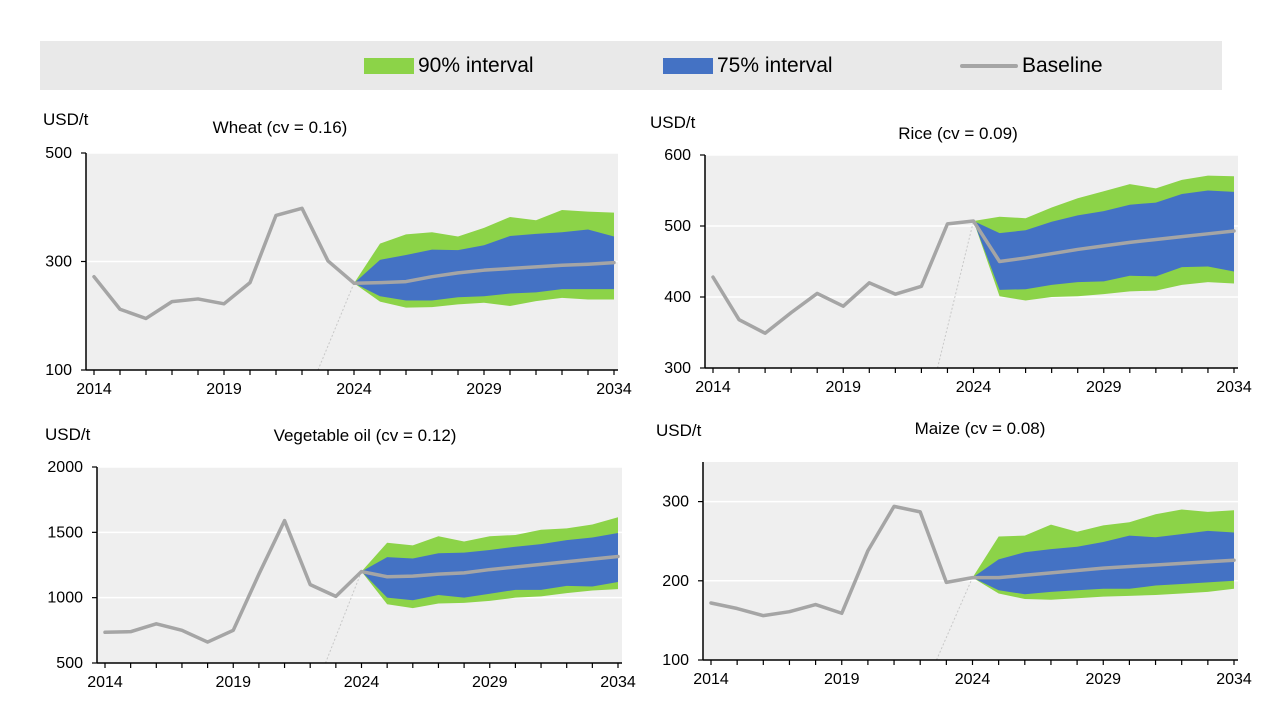 The height and width of the screenshot is (720, 1280). Describe the element at coordinates (280, 127) in the screenshot. I see `wheat-chart-title: Wheat (cv = 0.16)` at that location.